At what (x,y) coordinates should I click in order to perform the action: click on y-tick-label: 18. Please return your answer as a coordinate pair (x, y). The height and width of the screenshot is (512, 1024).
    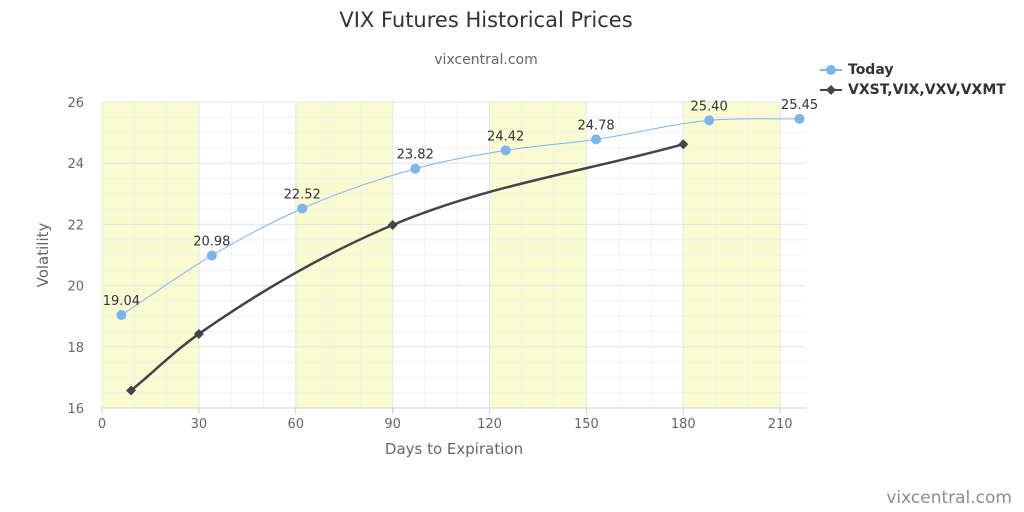
    Looking at the image, I should click on (75, 348).